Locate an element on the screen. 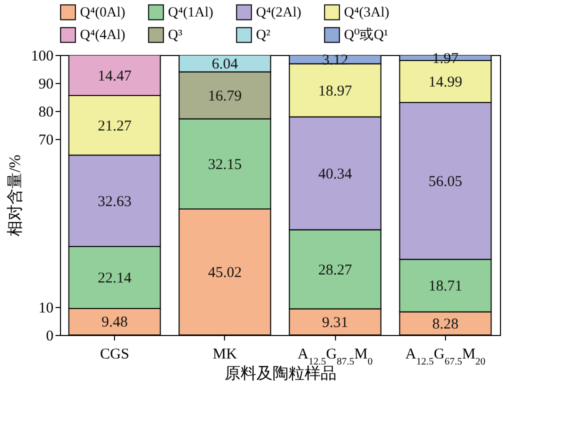  y-tick-label: 90 is located at coordinates (46, 84).